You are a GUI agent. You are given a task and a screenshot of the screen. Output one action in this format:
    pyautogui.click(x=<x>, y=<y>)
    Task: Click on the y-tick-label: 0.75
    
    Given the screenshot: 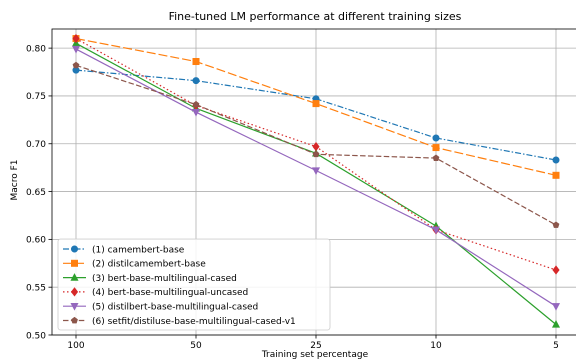 What is the action you would take?
    pyautogui.click(x=36, y=97)
    